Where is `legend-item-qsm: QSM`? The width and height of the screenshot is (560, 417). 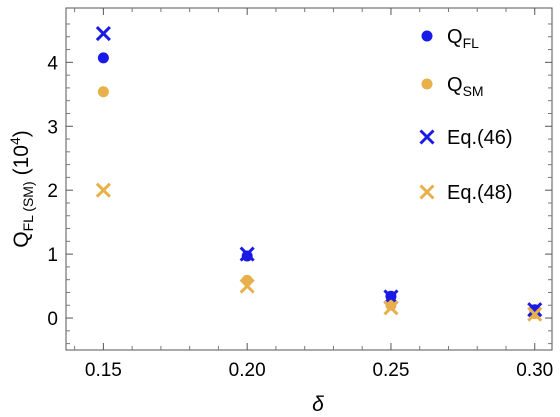
legend-item-qsm: QSM is located at coordinates (452, 86).